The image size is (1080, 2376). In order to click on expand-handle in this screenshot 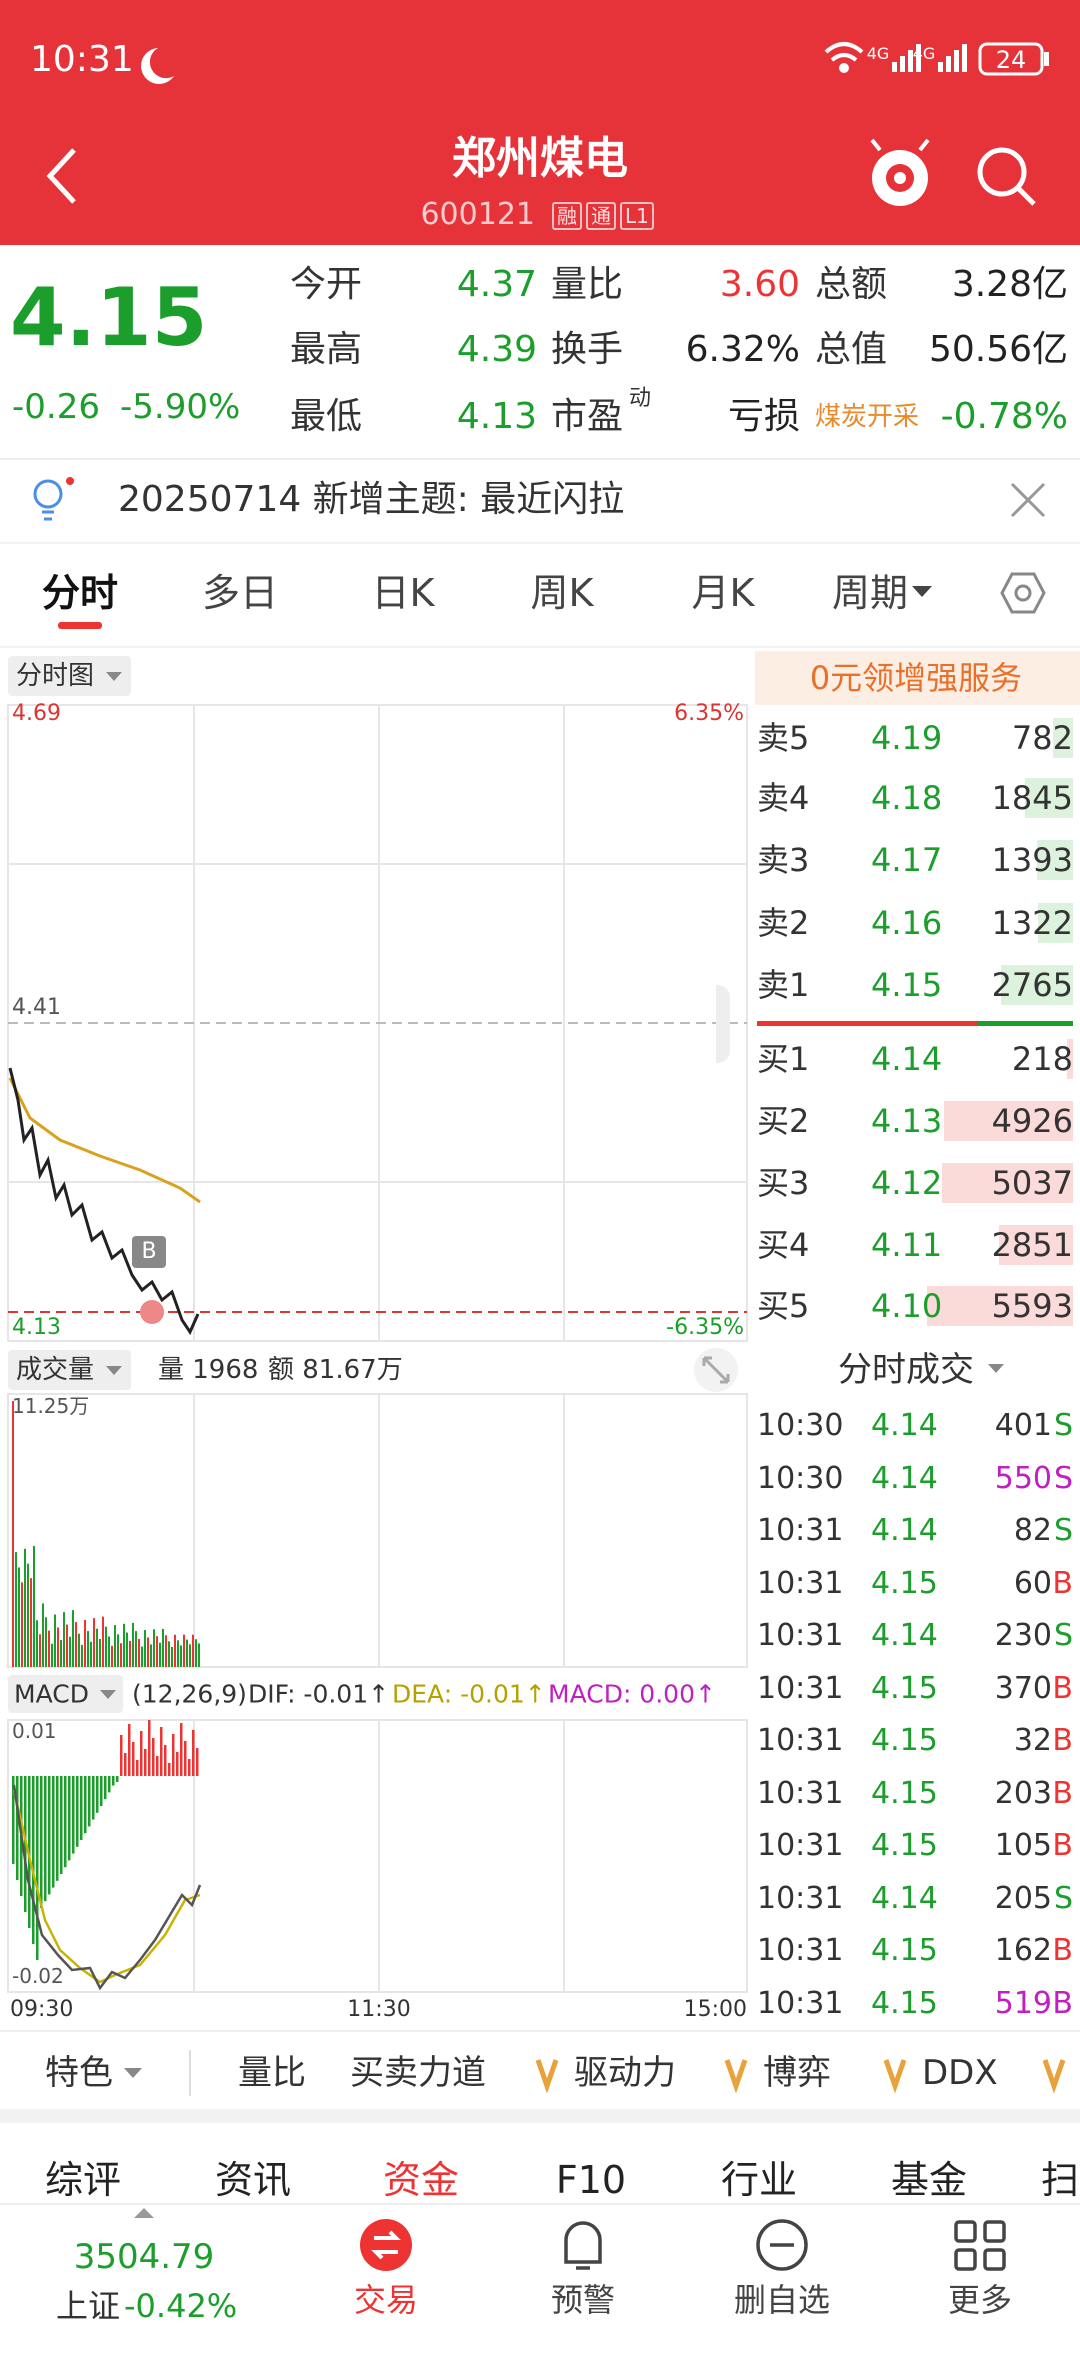, I will do `click(723, 1024)`.